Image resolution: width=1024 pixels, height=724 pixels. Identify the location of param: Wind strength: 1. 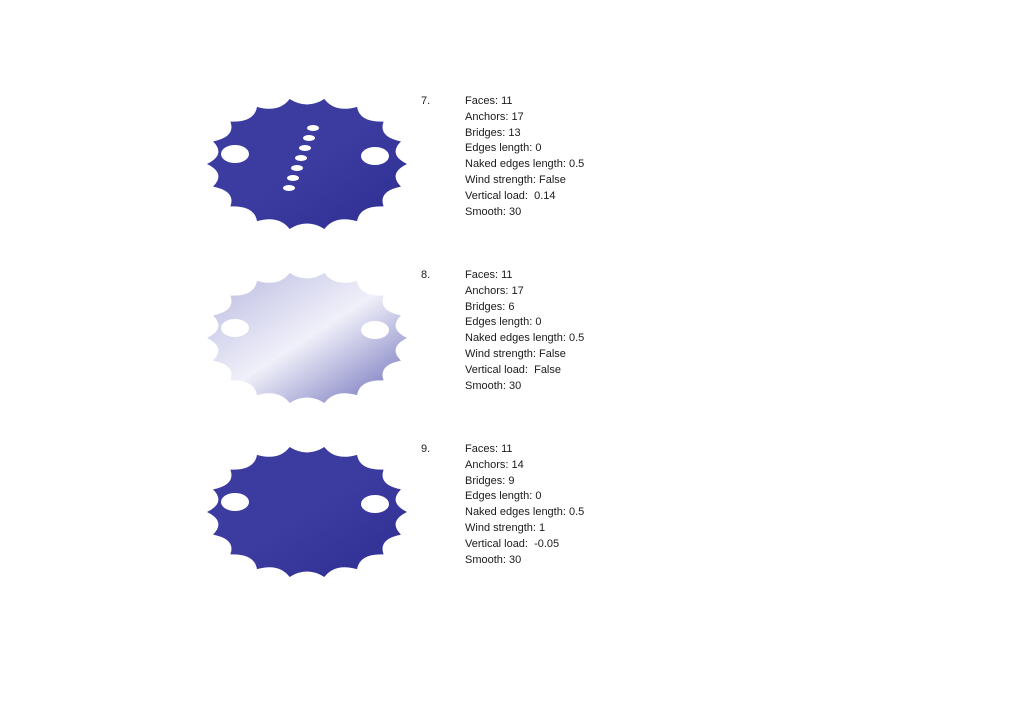
(505, 527).